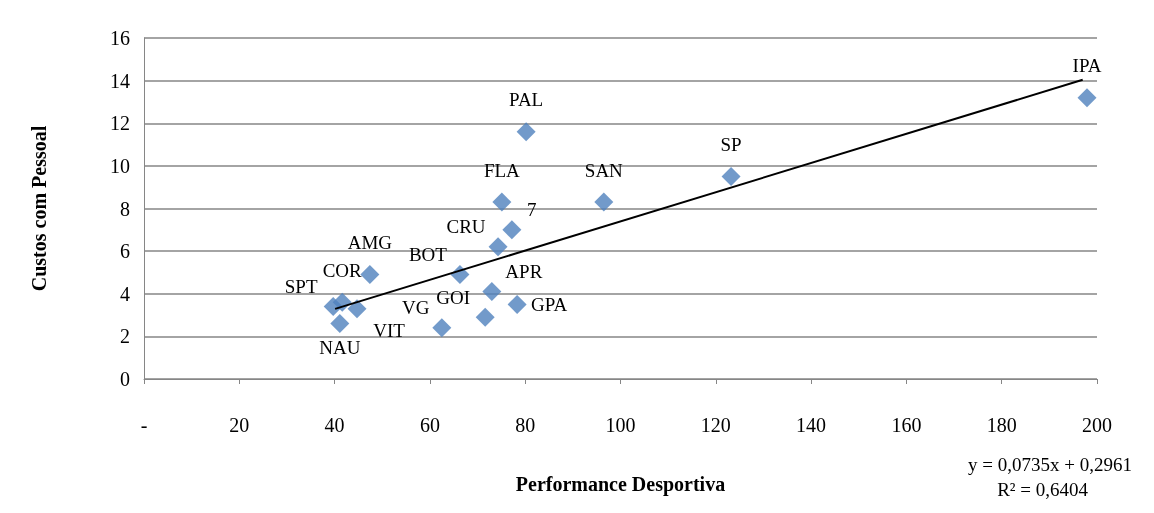 The image size is (1154, 513). What do you see at coordinates (1097, 425) in the screenshot?
I see `x-tick-label: 200` at bounding box center [1097, 425].